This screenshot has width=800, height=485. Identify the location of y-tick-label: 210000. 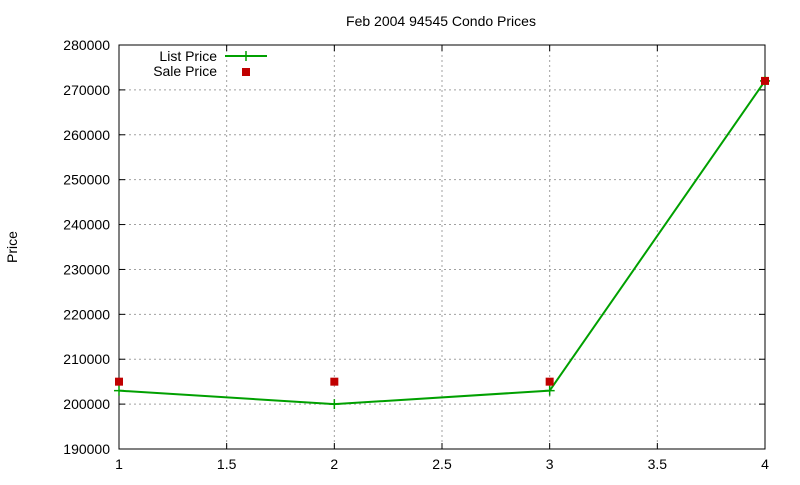
(86, 359).